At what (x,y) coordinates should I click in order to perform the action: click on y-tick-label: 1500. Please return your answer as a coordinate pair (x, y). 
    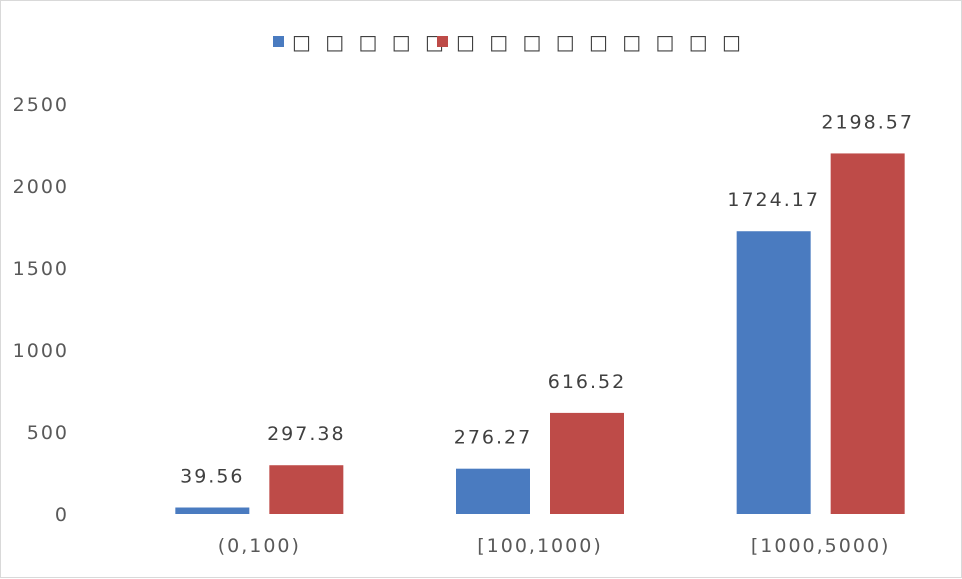
    Looking at the image, I should click on (41, 269).